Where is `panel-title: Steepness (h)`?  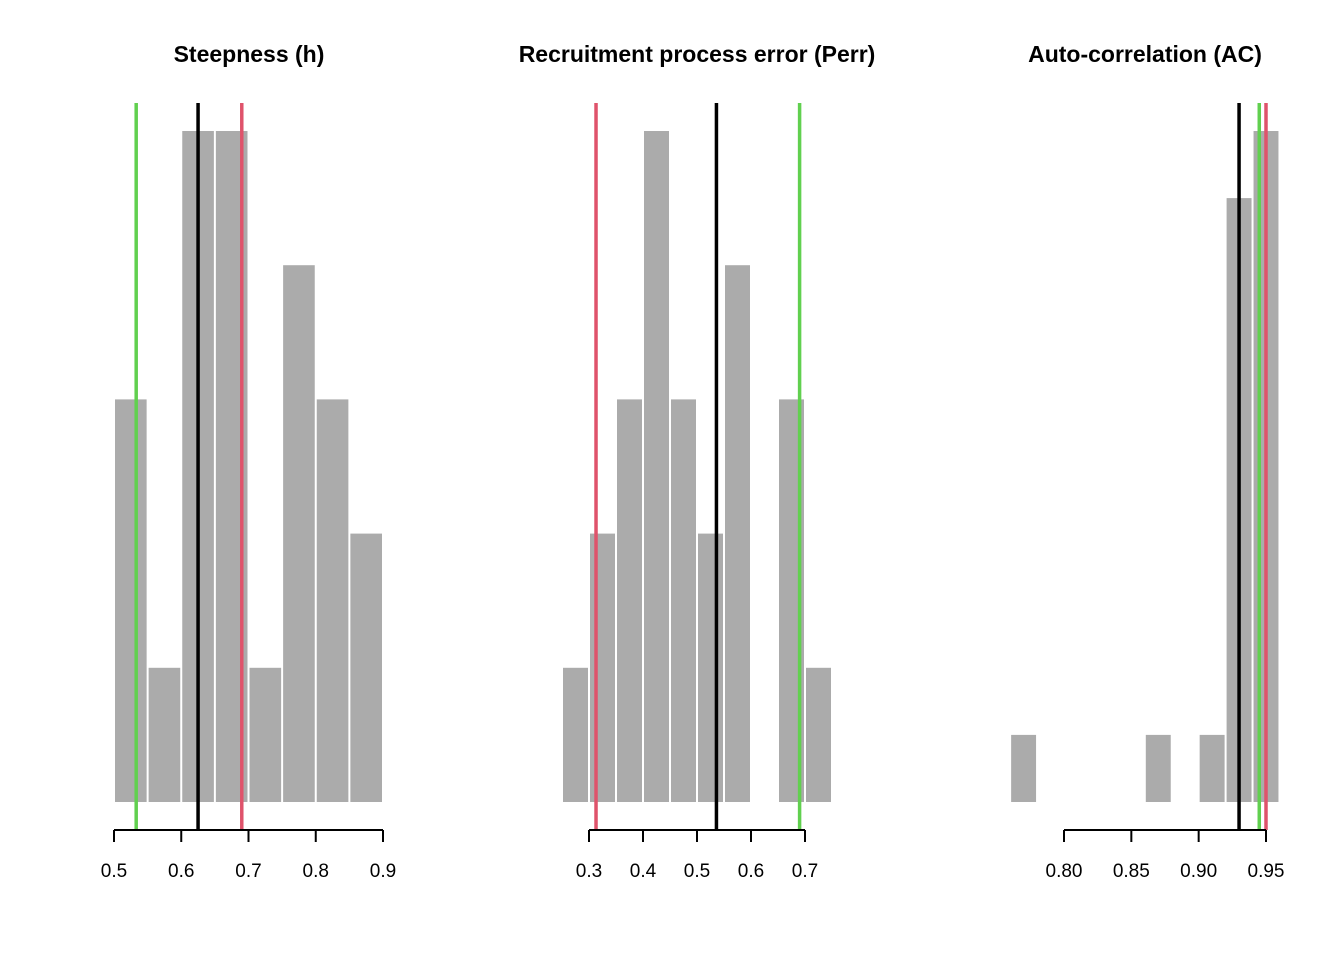
panel-title: Steepness (h) is located at coordinates (249, 54).